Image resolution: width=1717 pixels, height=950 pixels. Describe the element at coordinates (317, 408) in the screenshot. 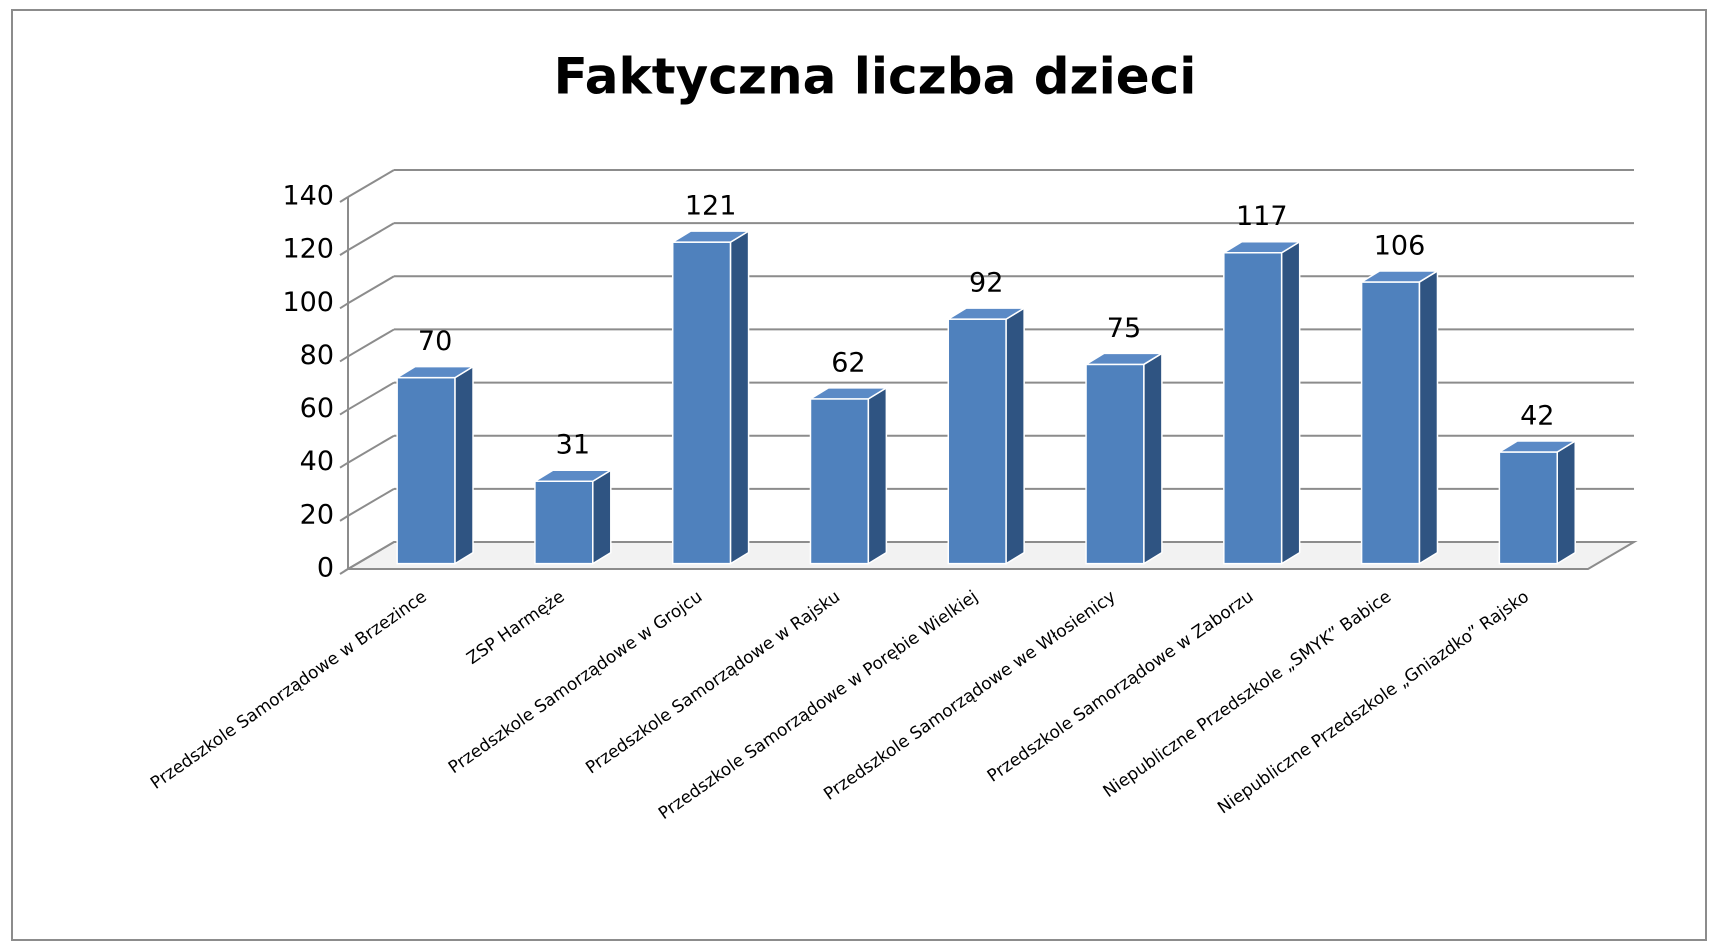

I see `y-tick-label: 60` at that location.